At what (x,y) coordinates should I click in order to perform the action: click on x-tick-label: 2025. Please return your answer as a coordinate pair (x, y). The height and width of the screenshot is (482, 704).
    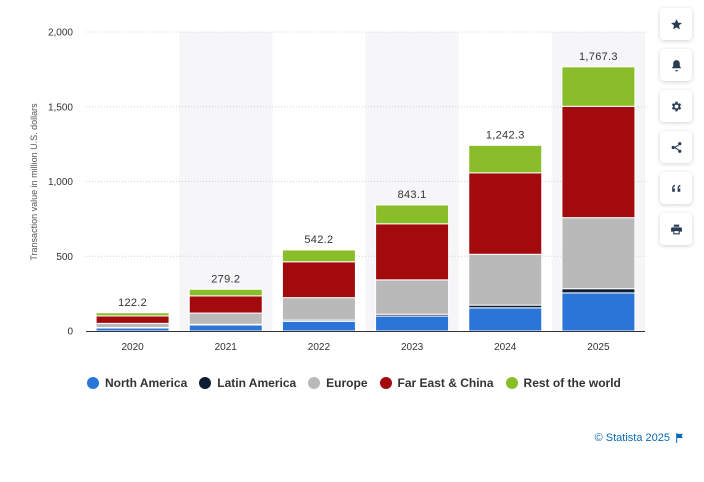
    Looking at the image, I should click on (598, 347).